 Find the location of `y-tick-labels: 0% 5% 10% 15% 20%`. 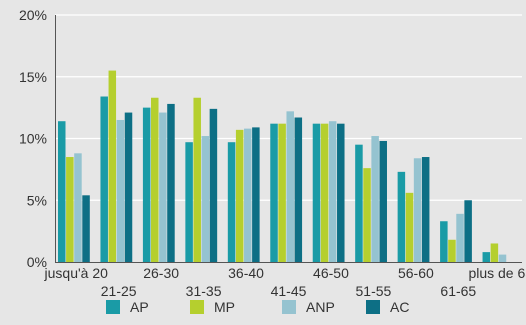

y-tick-labels: 0% 5% 10% 15% 20% is located at coordinates (33, 138).